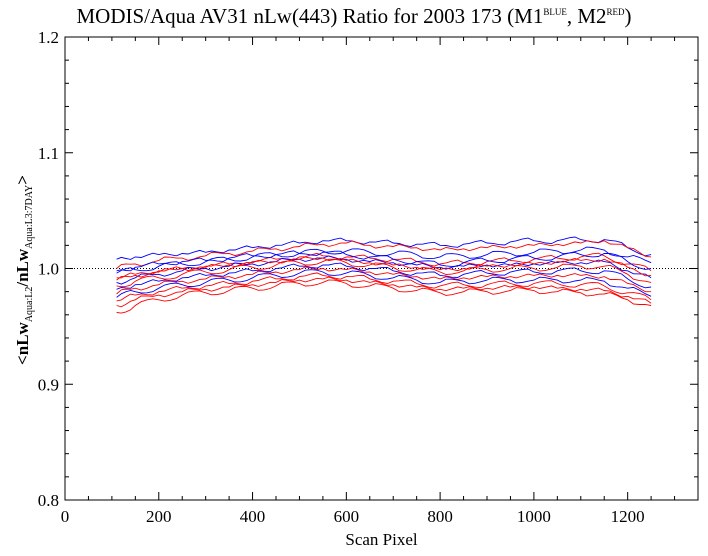 Image resolution: width=708 pixels, height=556 pixels. What do you see at coordinates (555, 12) in the screenshot?
I see `title-sup-blue: BLUE` at bounding box center [555, 12].